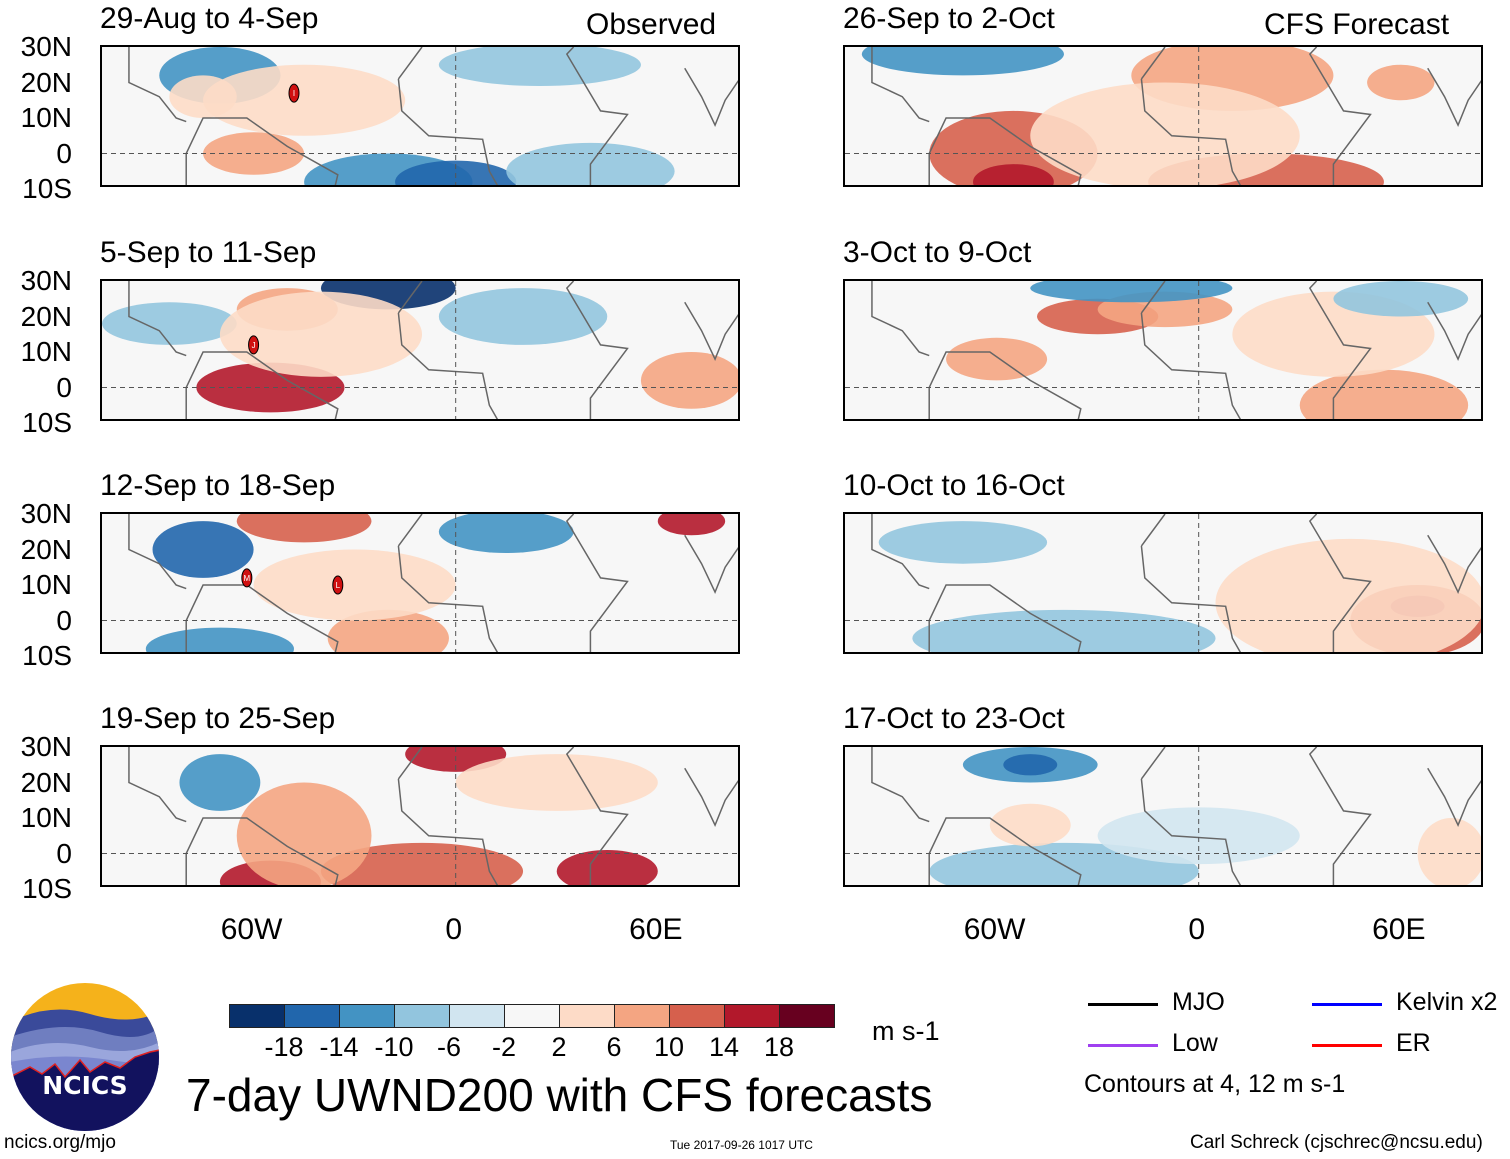 The height and width of the screenshot is (1159, 1510). What do you see at coordinates (284, 1047) in the screenshot?
I see `colorbar-tick-label: -18` at bounding box center [284, 1047].